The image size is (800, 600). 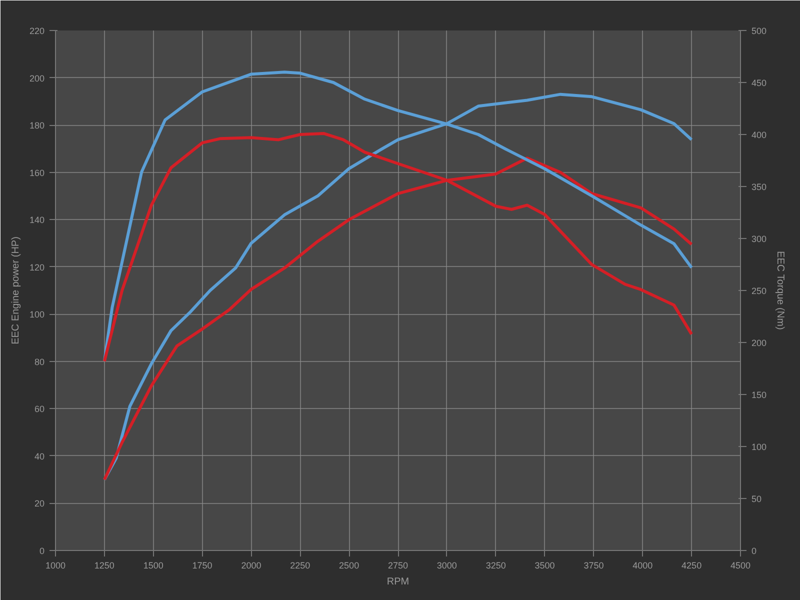 What do you see at coordinates (759, 83) in the screenshot?
I see `y2-tick-label: 450` at bounding box center [759, 83].